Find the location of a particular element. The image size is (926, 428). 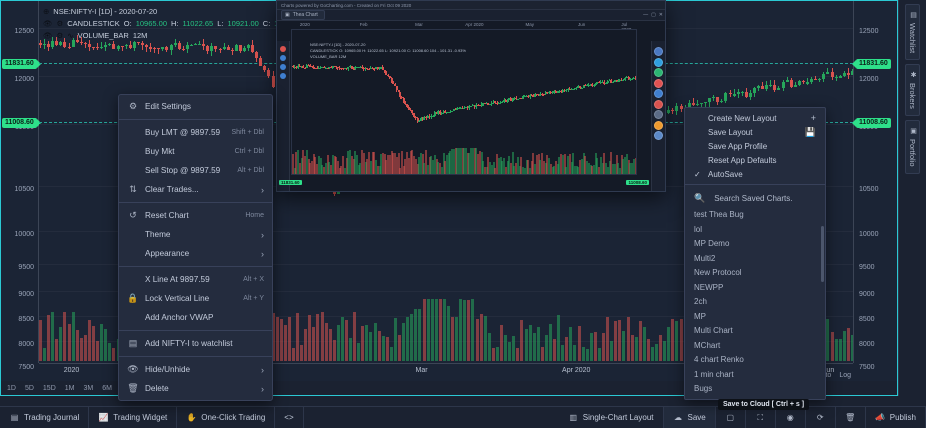

maximize-icon: ▢ is located at coordinates (653, 15).